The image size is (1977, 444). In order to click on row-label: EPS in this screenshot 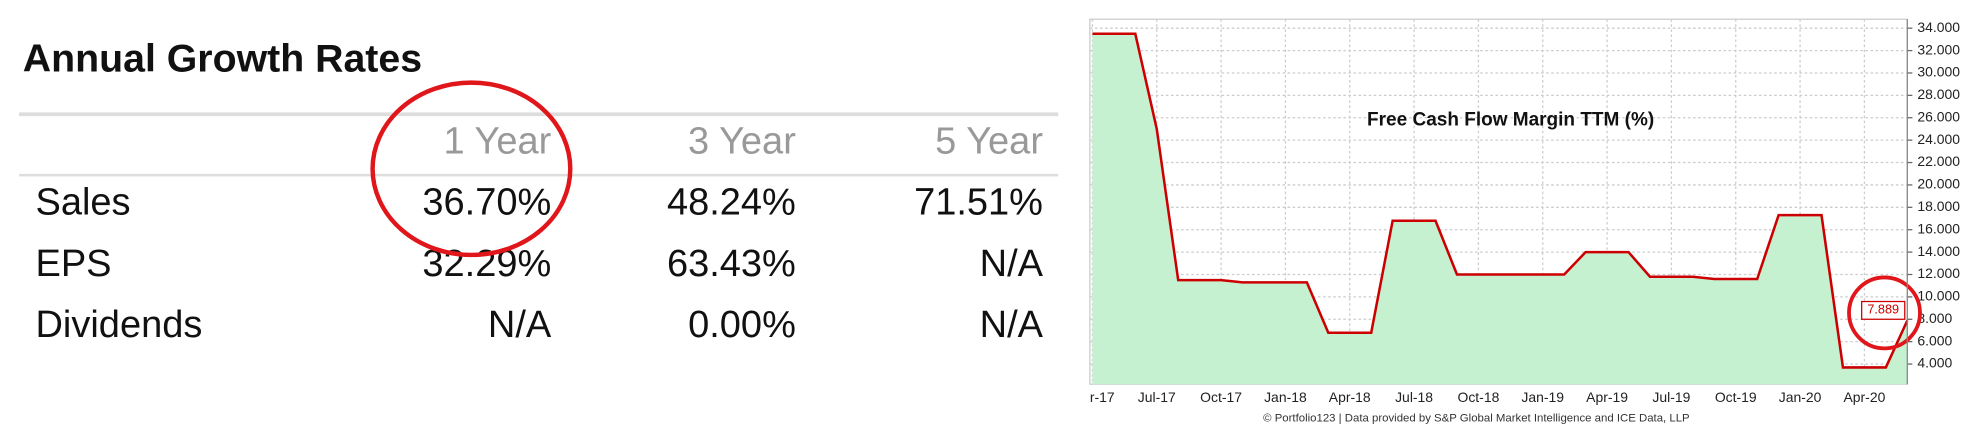, I will do `click(73, 264)`.